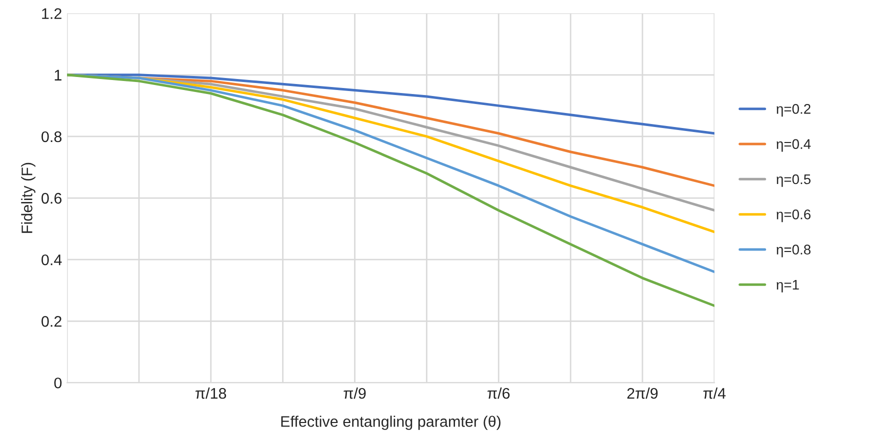  What do you see at coordinates (390, 423) in the screenshot?
I see `x-axis-title: Effective entangling paramter (θ)` at bounding box center [390, 423].